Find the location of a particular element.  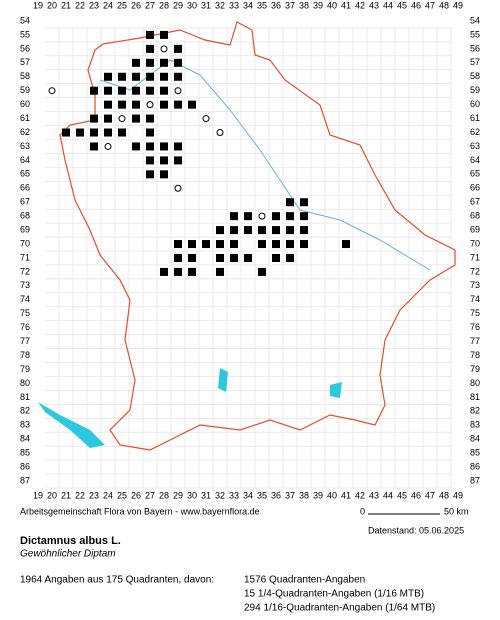

row-label: 85 is located at coordinates (475, 453).